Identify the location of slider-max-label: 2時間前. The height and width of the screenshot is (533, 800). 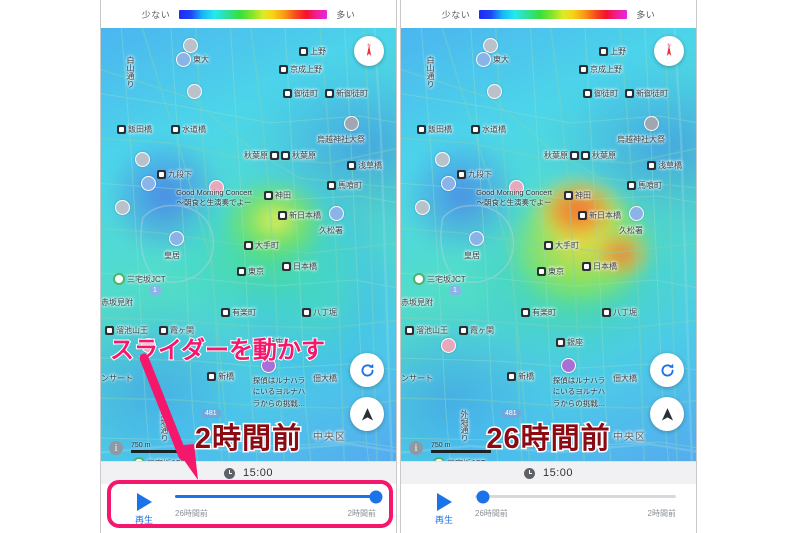
(361, 513).